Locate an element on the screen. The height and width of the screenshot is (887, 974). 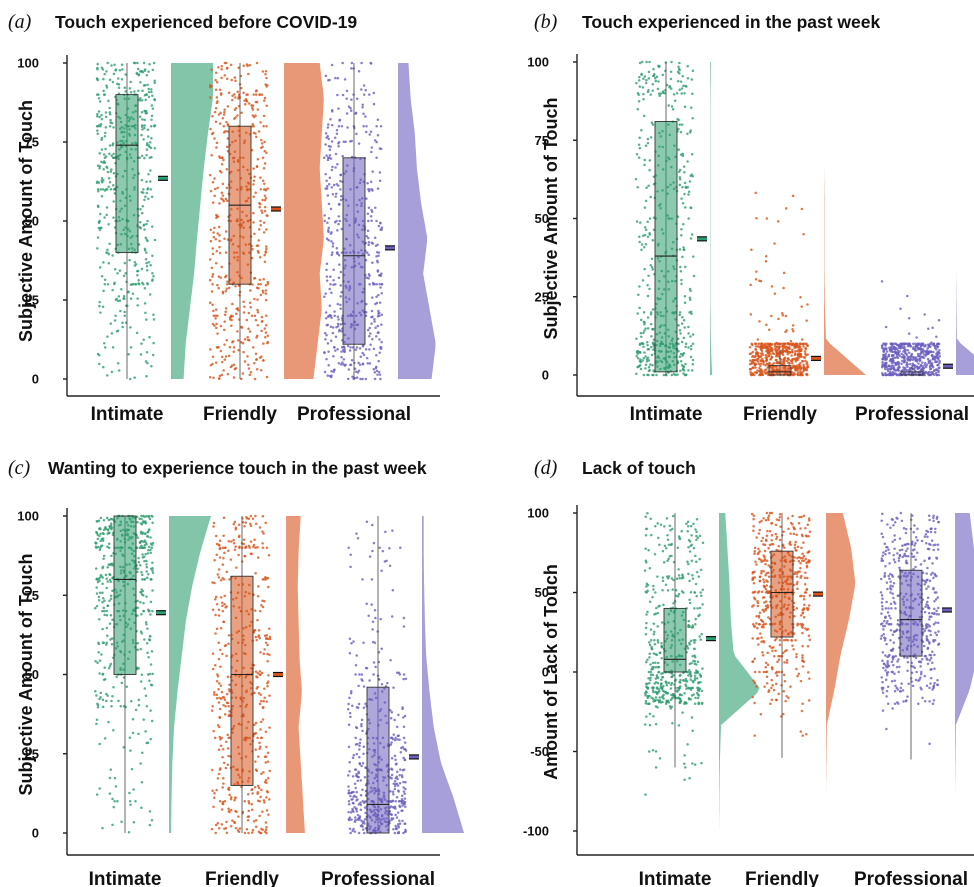
y-axis-title: Subjective Amount of Touch is located at coordinates (26, 675).